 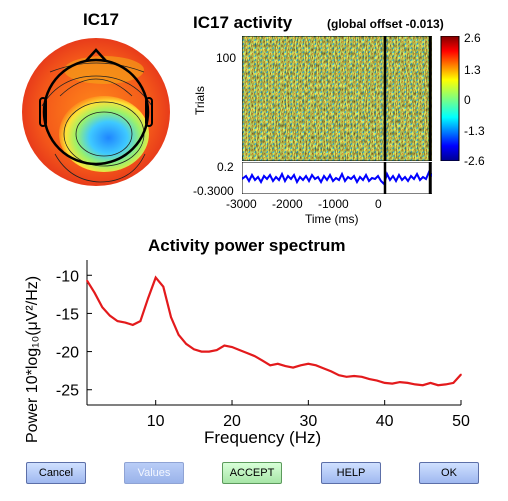 I want to click on time-tick: -2000, so click(x=287, y=204).